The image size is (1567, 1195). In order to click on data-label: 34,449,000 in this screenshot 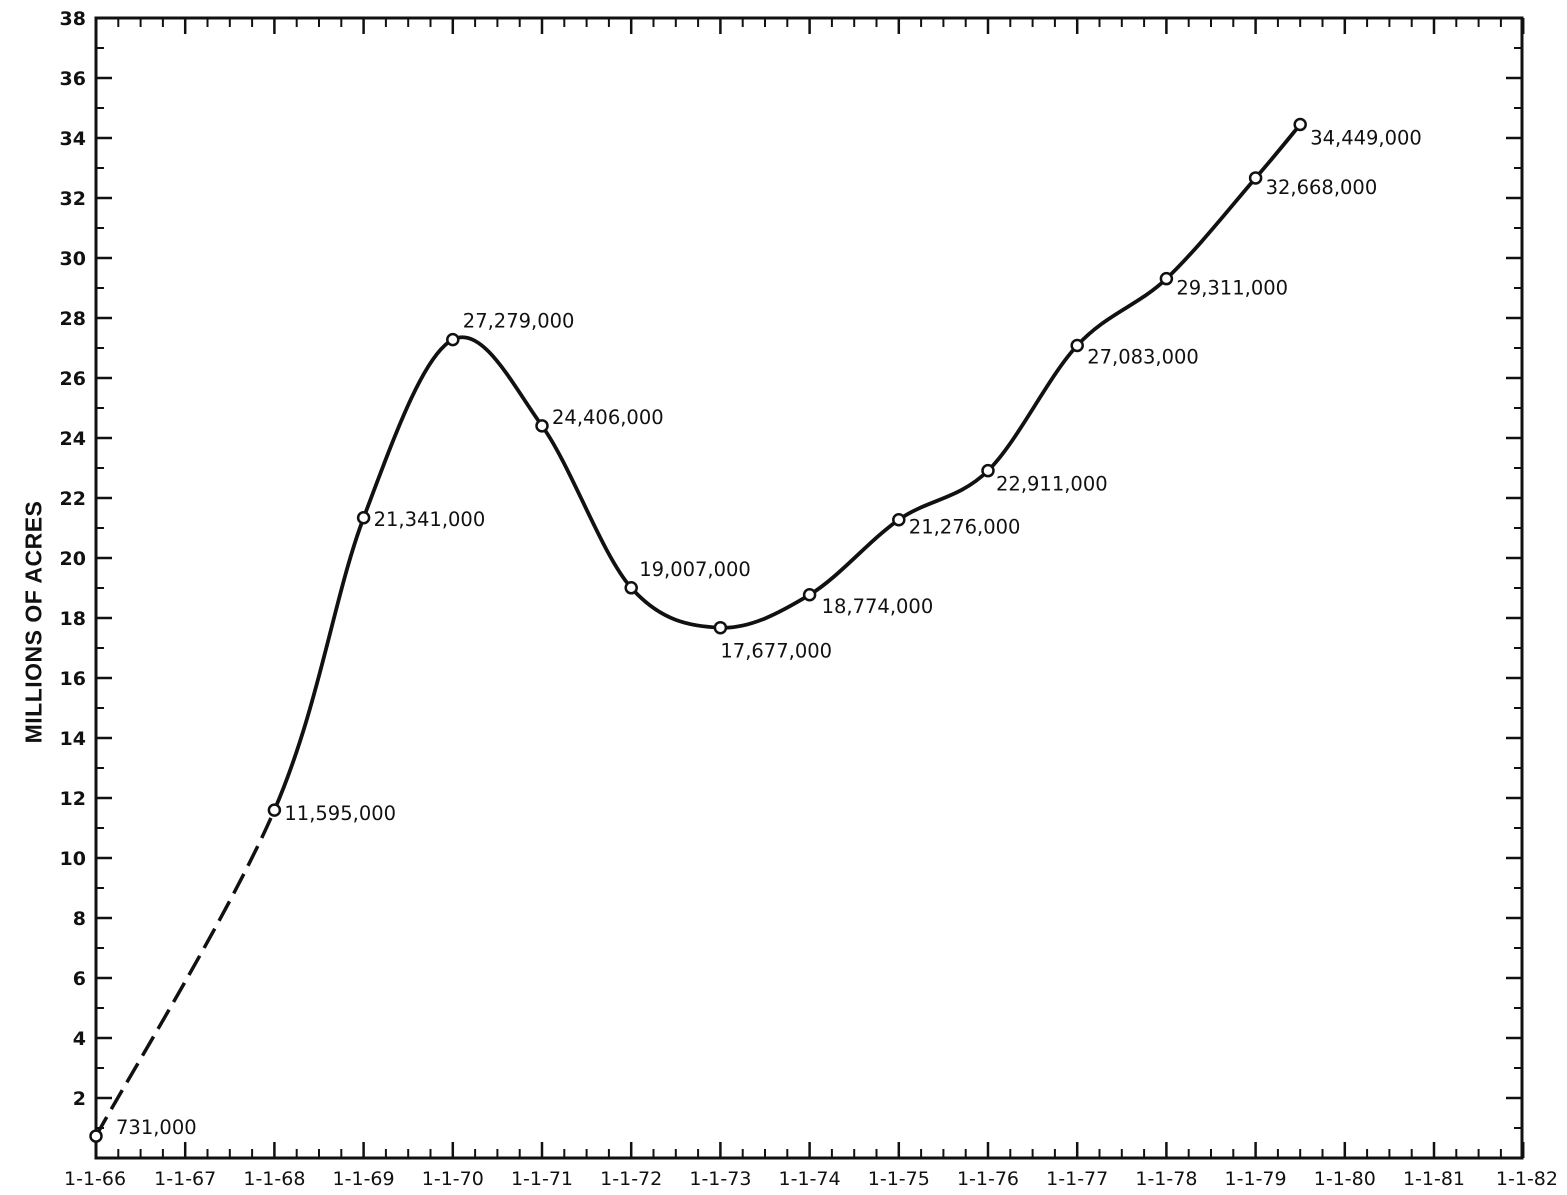, I will do `click(1366, 138)`.